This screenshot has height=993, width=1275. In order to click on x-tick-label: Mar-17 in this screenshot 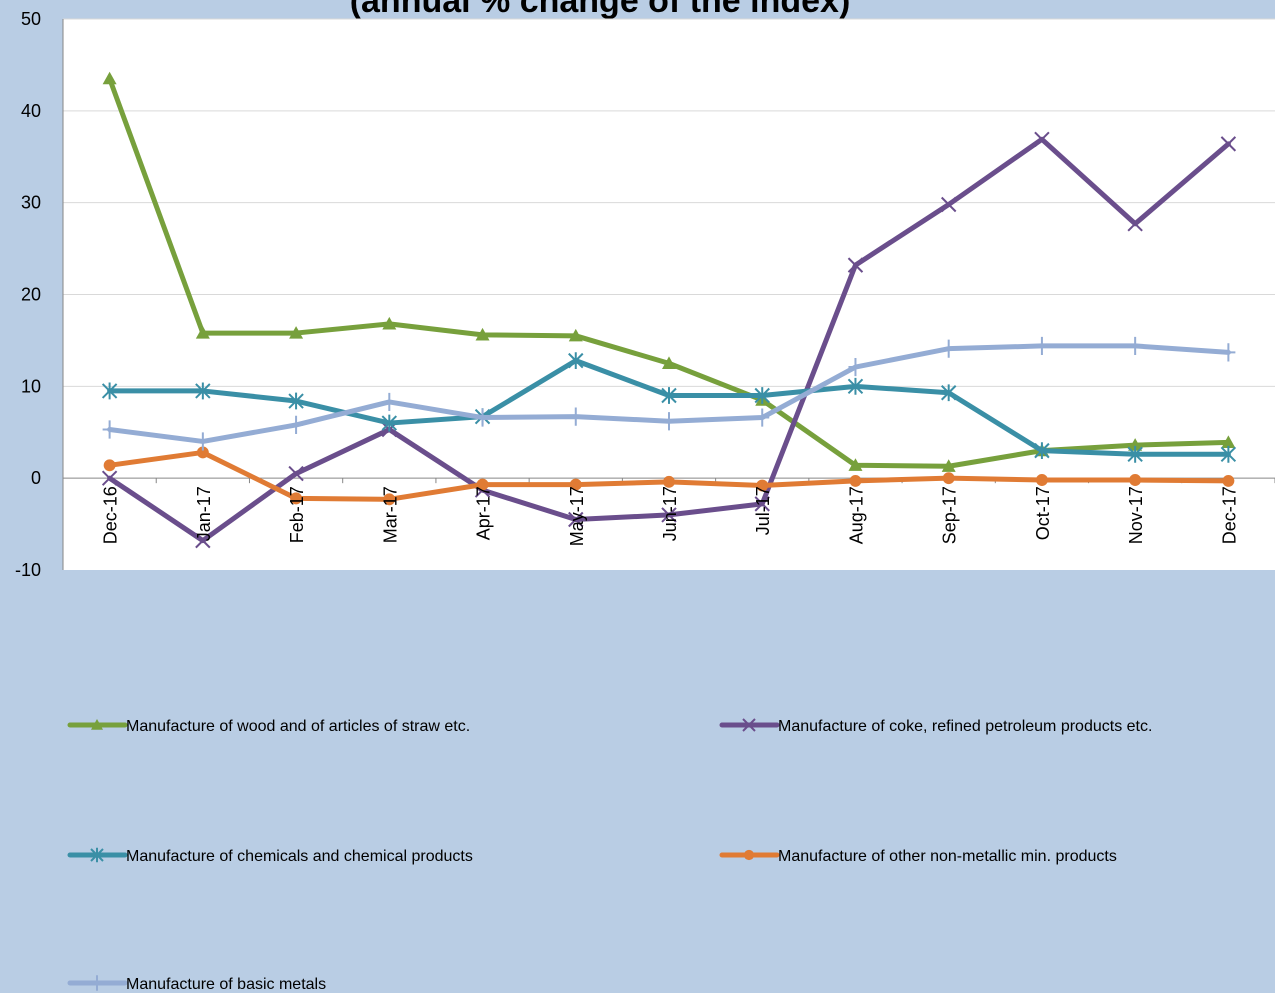, I will do `click(390, 514)`.